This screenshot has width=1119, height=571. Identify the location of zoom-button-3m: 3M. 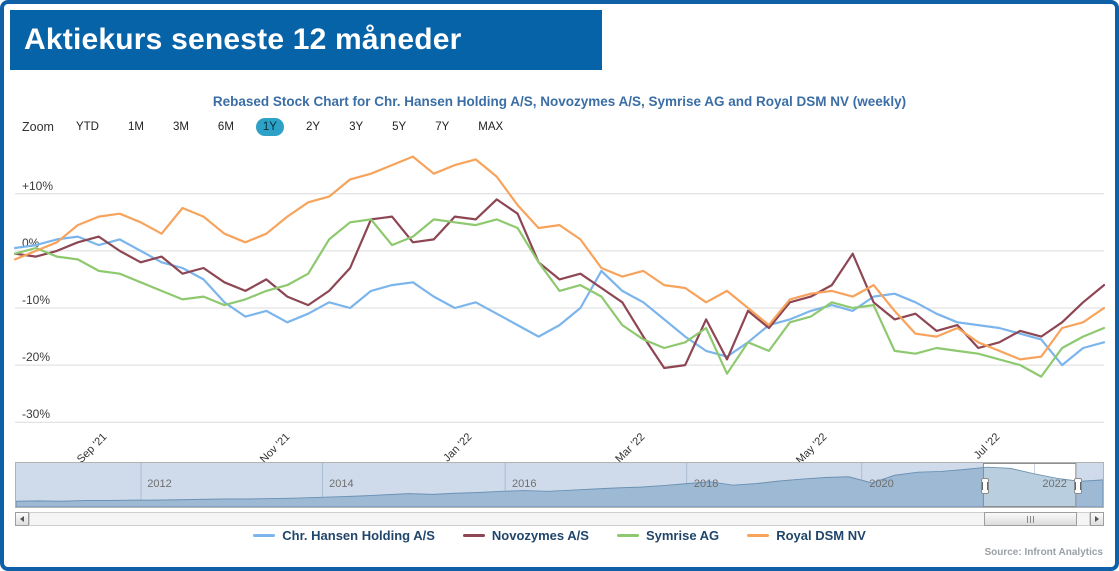
(180, 127).